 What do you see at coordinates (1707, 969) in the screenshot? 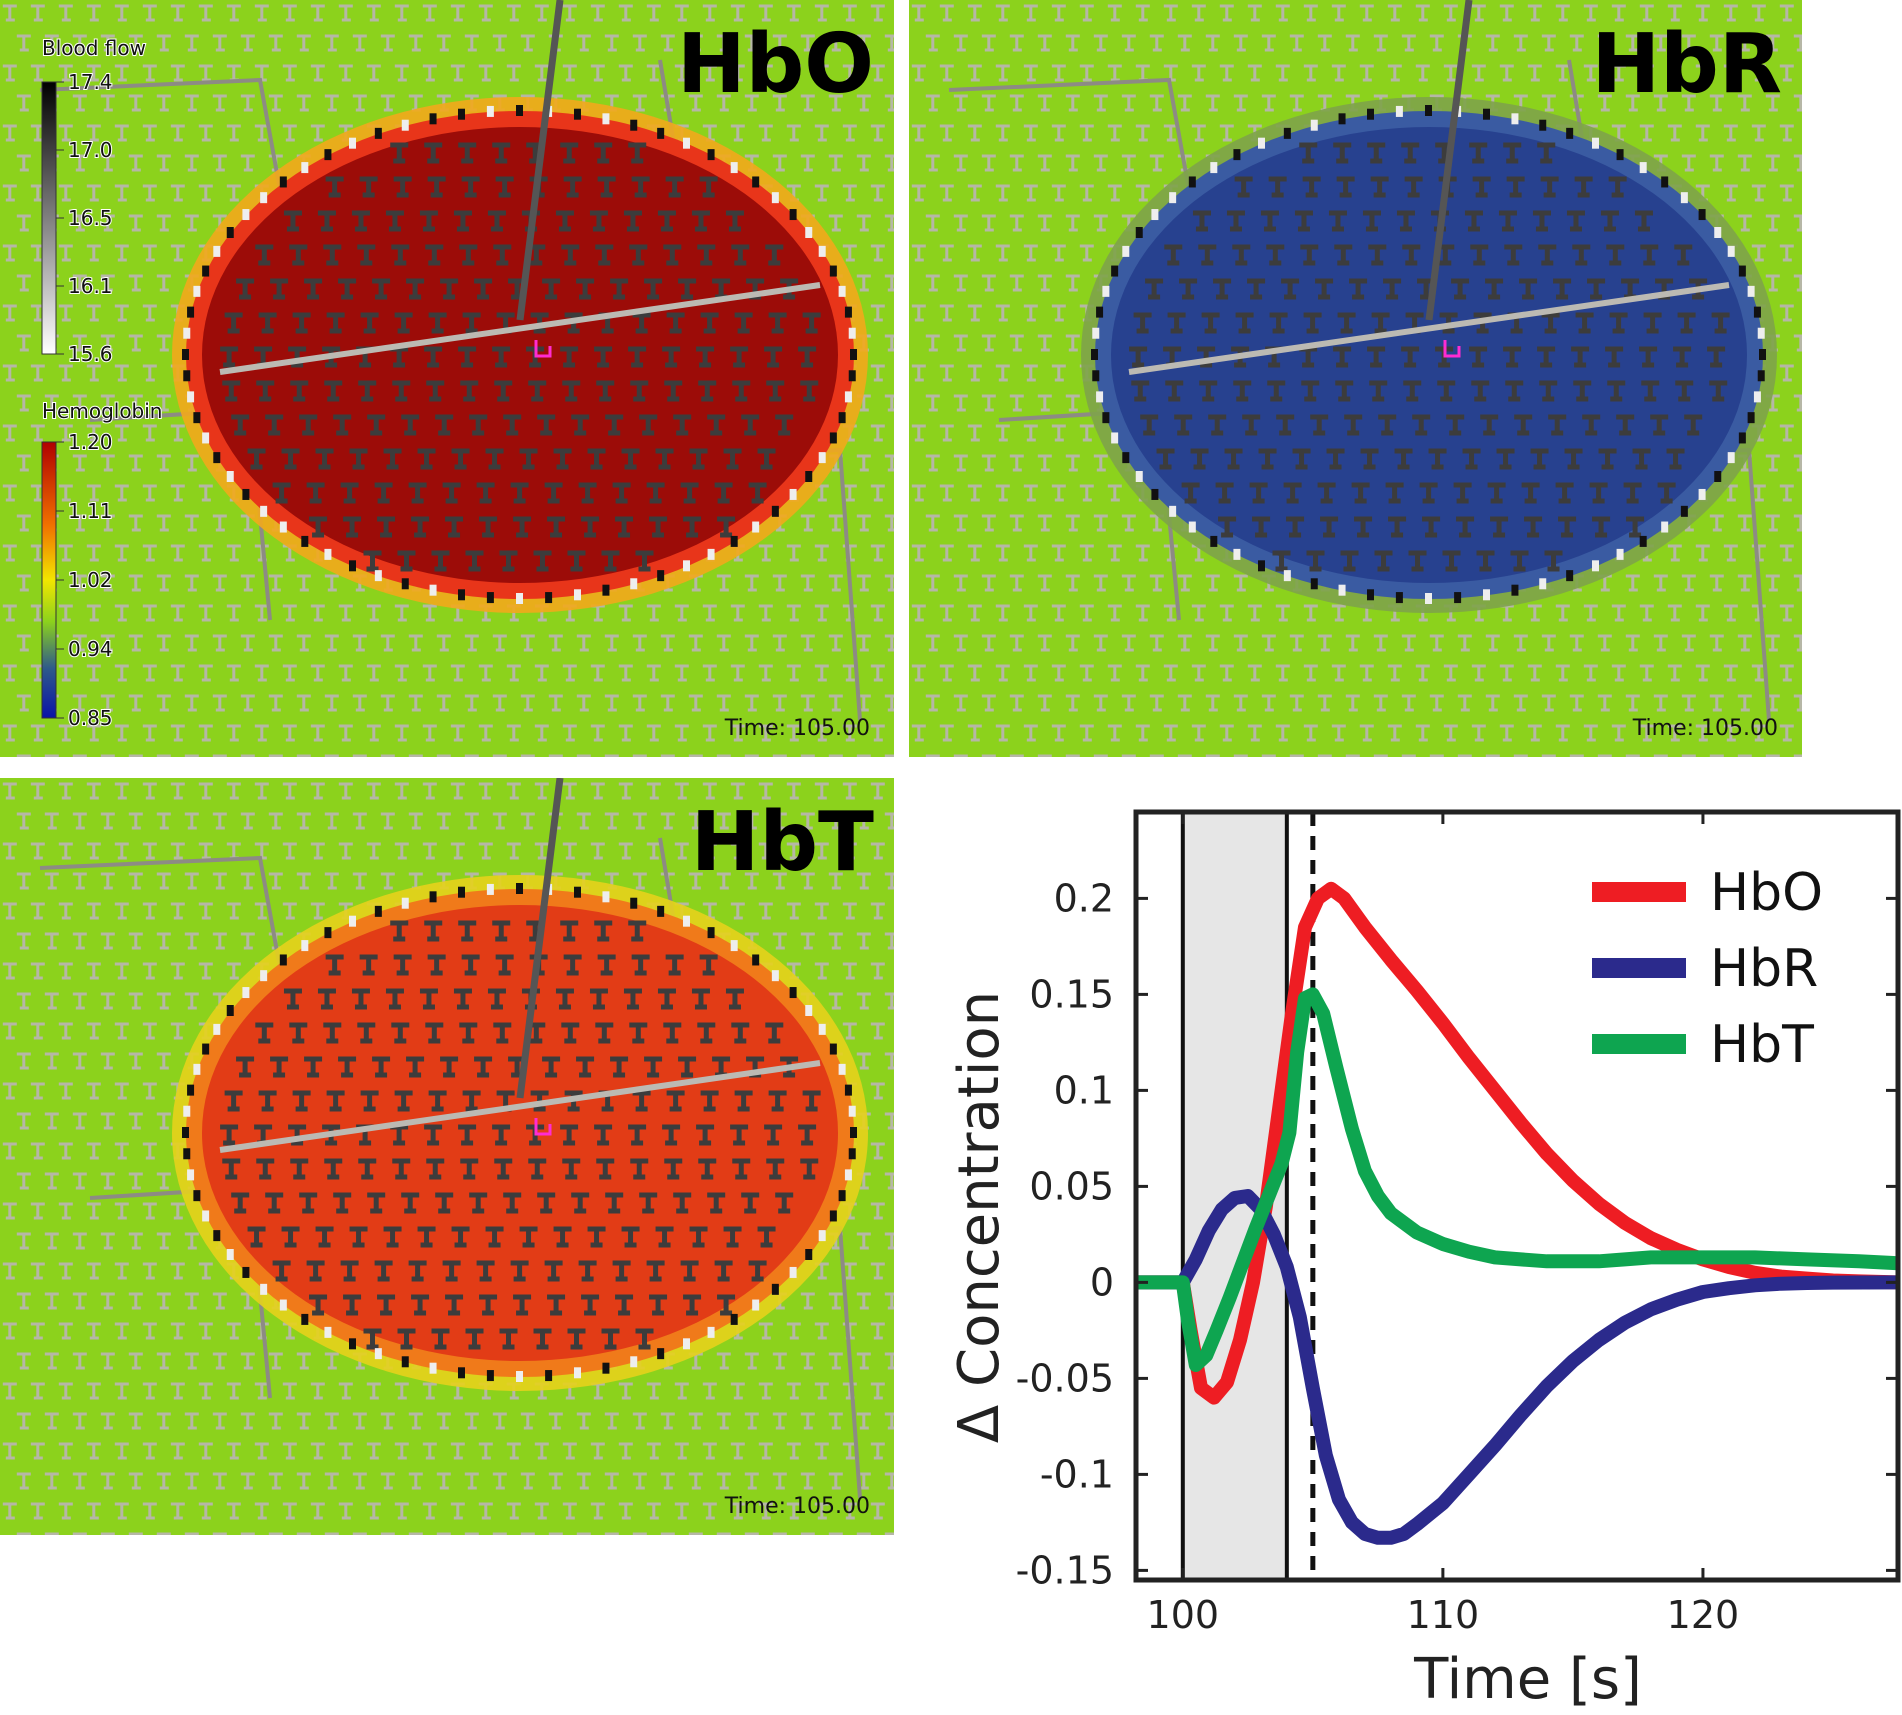
I see `legend: HbO HbR HbT` at bounding box center [1707, 969].